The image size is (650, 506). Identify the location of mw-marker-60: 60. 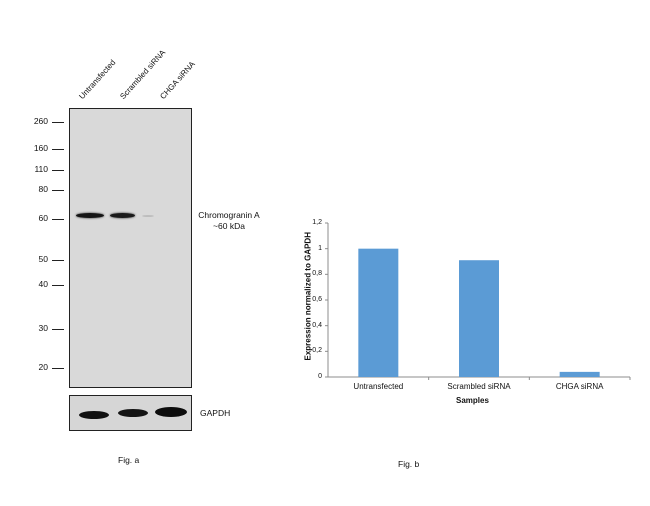
(43, 218).